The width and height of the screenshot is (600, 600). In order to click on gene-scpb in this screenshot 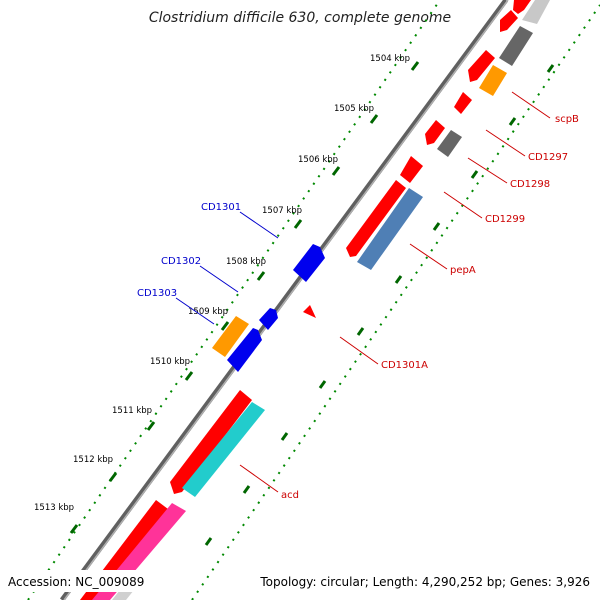, I will do `click(522, 7)`.